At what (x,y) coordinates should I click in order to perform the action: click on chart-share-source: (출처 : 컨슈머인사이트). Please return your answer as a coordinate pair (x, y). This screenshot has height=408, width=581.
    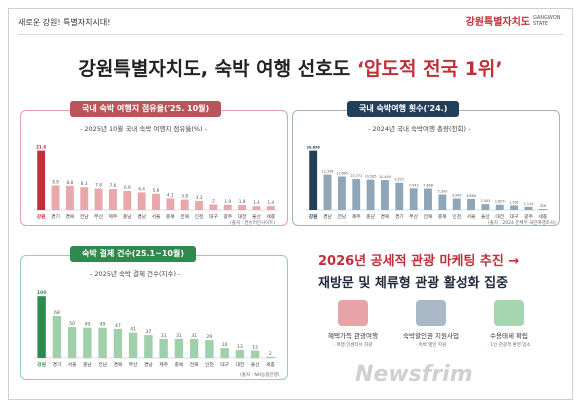
    Looking at the image, I should click on (253, 223).